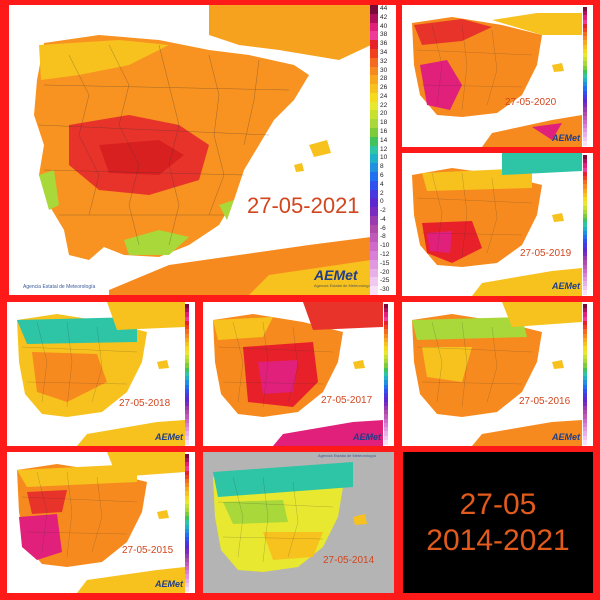  I want to click on legend-tick-label: -8, so click(383, 237).